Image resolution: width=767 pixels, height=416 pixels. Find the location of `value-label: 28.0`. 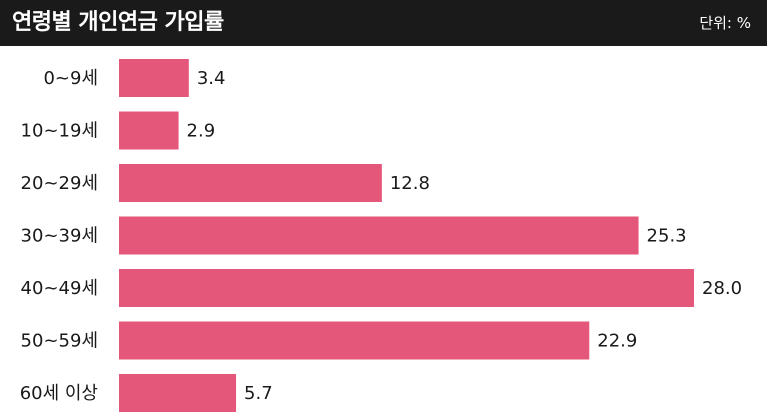

value-label: 28.0 is located at coordinates (722, 288).